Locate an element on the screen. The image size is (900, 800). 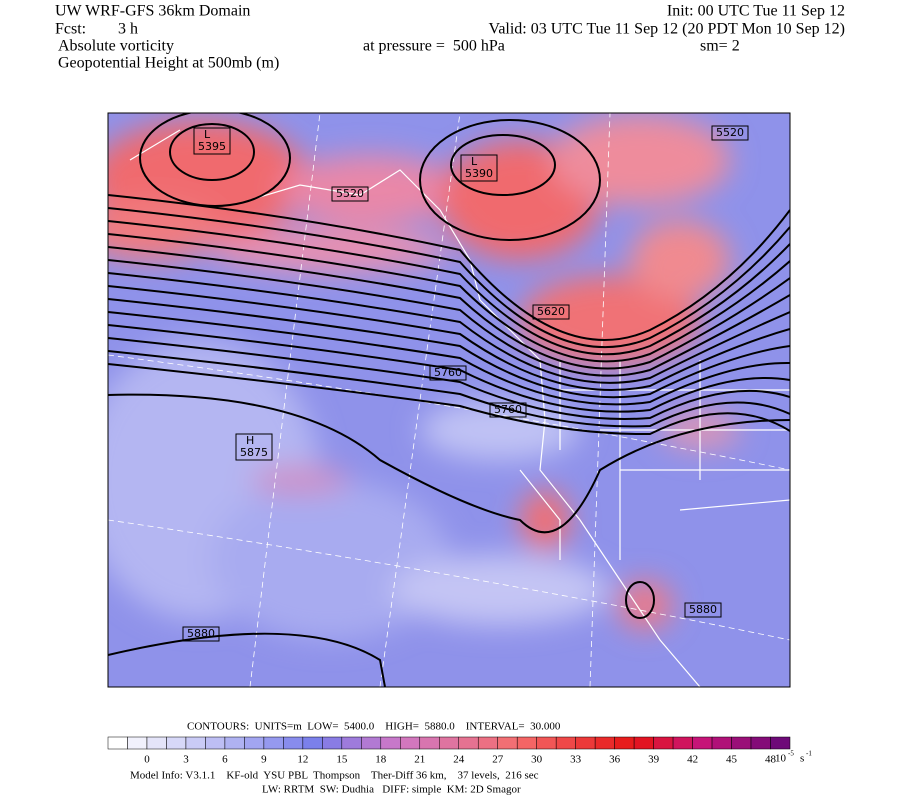
field: Absolute vorticity is located at coordinates (116, 46).